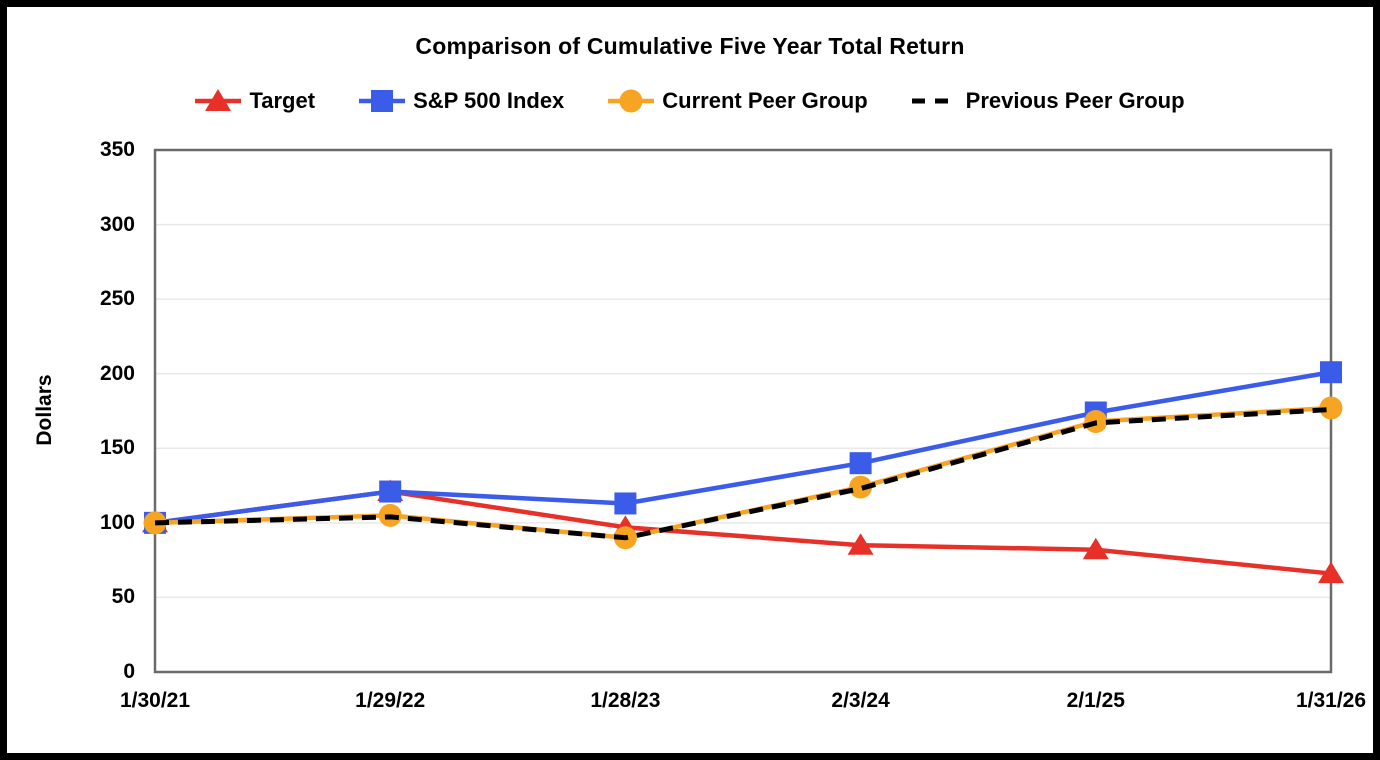 This screenshot has width=1380, height=760. I want to click on legend-marker-triangle-icon, so click(218, 100).